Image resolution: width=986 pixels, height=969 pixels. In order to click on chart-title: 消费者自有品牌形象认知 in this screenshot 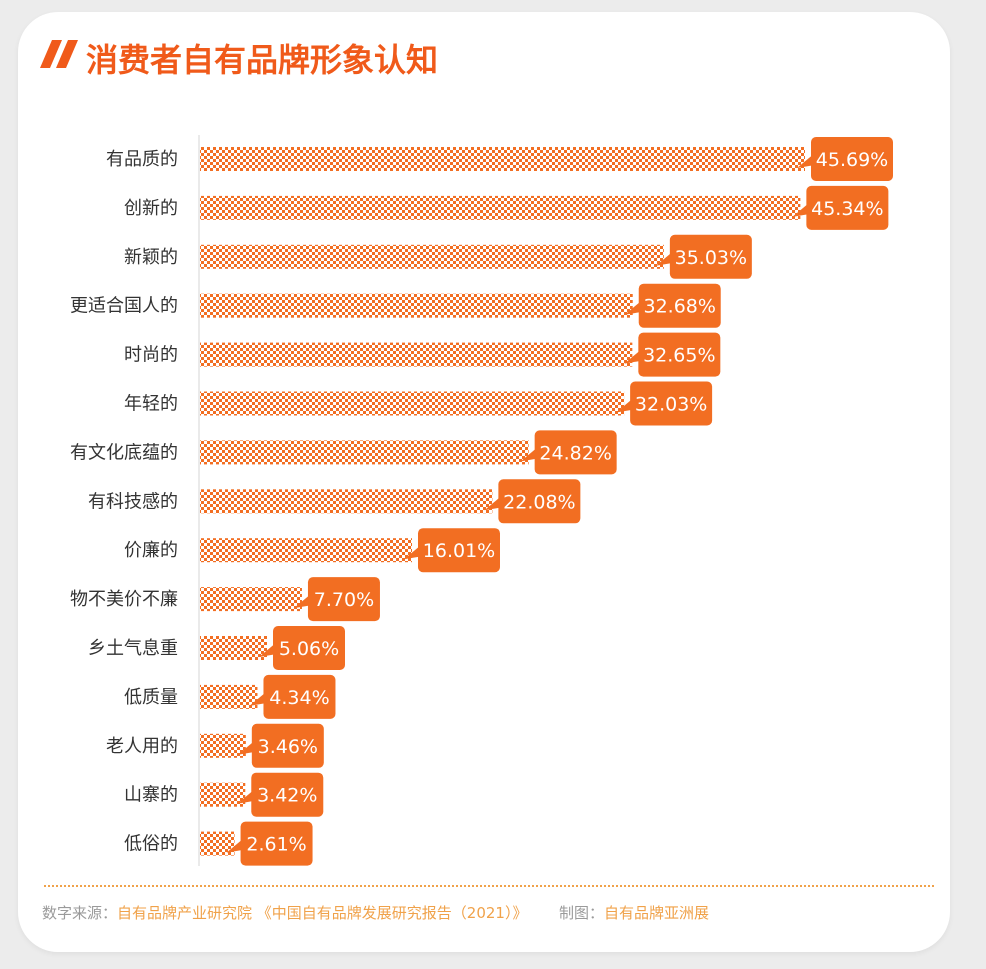, I will do `click(262, 60)`.